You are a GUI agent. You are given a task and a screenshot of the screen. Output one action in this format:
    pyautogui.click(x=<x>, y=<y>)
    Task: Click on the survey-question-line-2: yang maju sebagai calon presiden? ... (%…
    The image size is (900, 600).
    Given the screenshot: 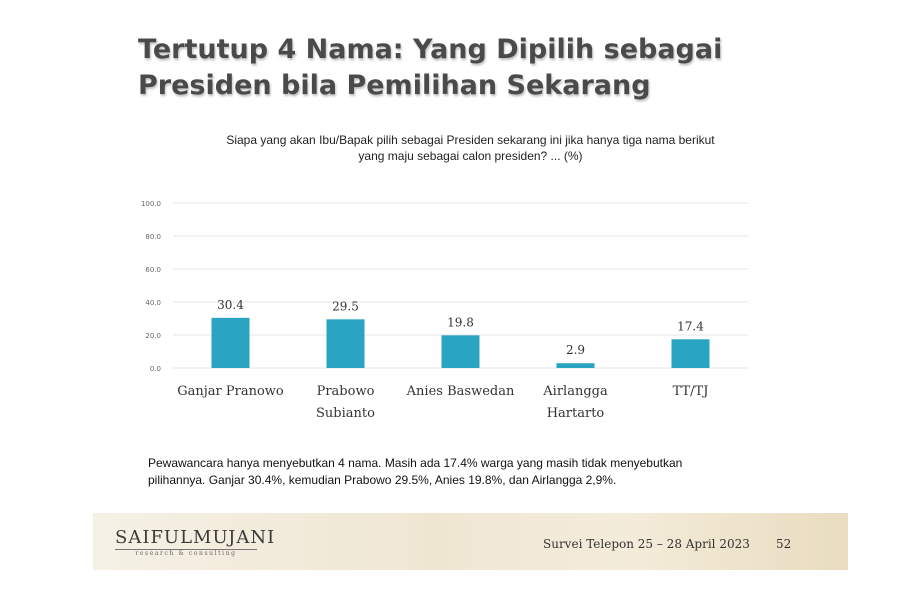 What is the action you would take?
    pyautogui.click(x=470, y=156)
    